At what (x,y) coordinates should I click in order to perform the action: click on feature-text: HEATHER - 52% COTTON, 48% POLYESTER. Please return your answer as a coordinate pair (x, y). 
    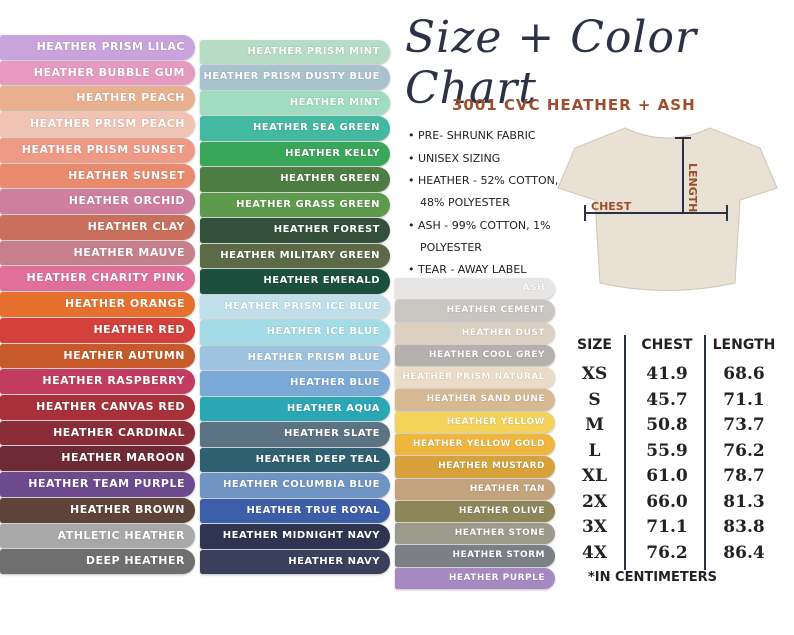
    Looking at the image, I should click on (488, 191).